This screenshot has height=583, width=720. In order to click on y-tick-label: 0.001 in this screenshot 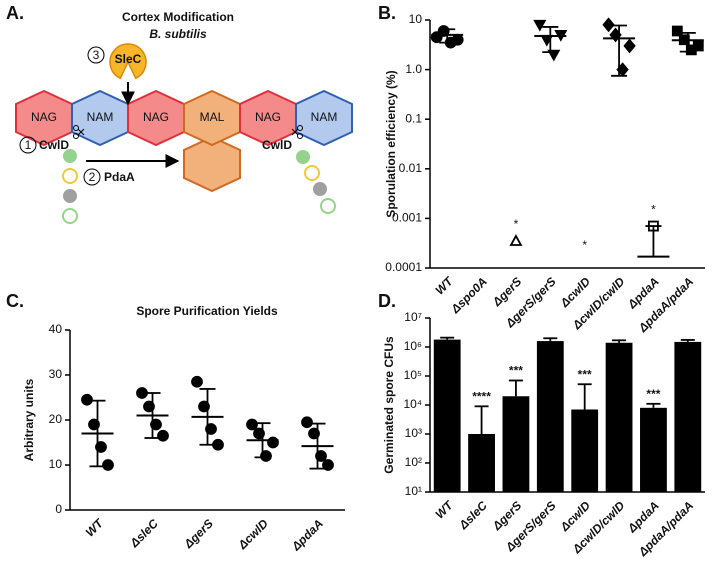, I will do `click(407, 218)`.